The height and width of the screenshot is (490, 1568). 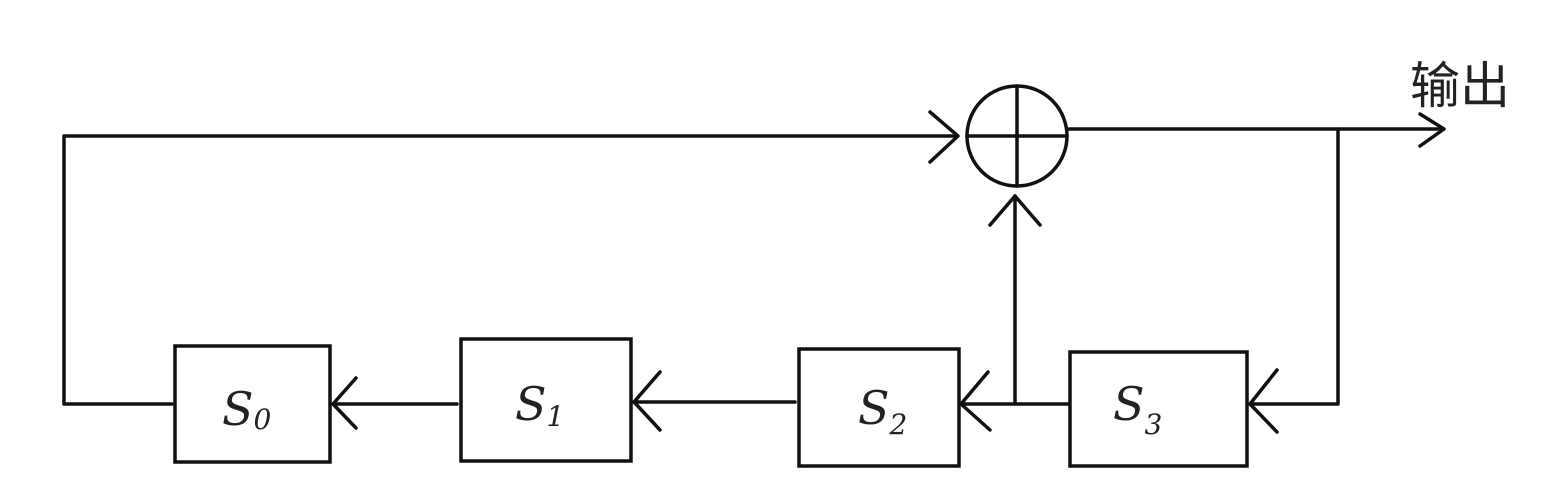 I want to click on s2-input-arrowhead, so click(x=975, y=401).